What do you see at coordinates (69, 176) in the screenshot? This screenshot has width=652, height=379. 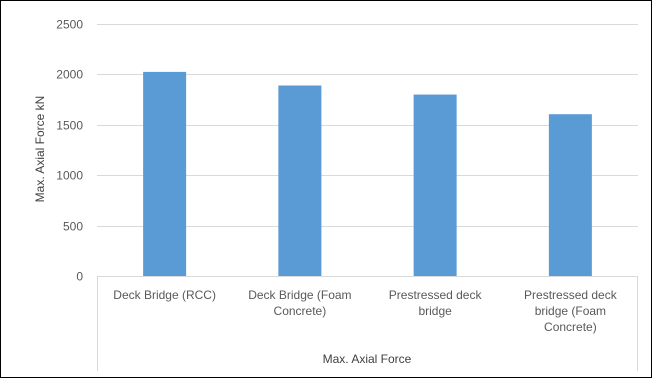 I see `y-tick-label: 1000` at bounding box center [69, 176].